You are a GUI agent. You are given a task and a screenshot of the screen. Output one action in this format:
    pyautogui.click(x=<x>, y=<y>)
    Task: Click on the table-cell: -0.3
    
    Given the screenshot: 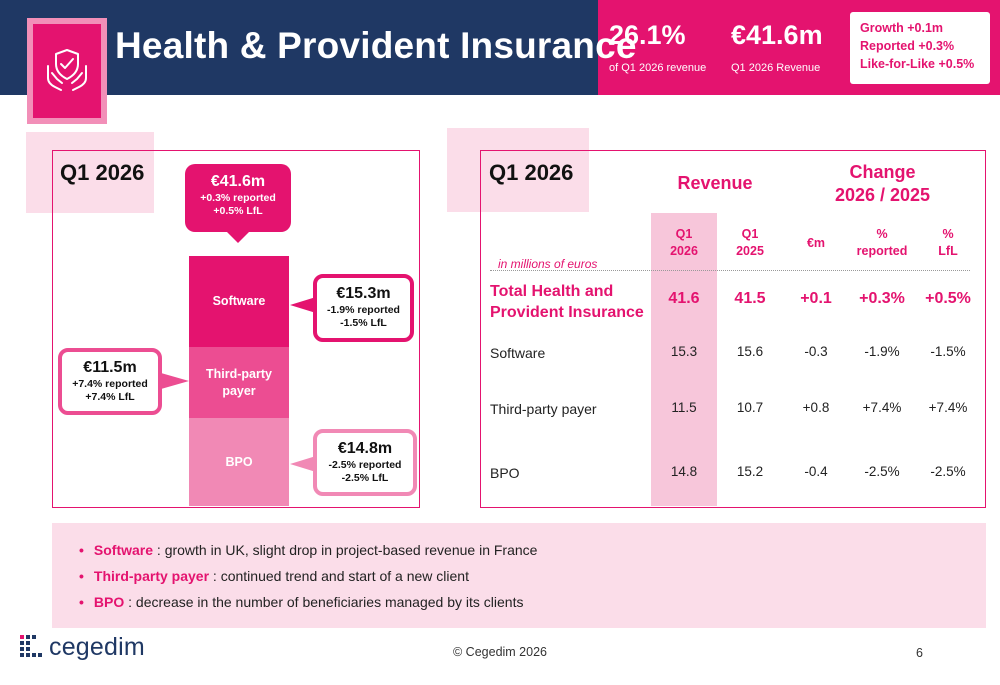 What is the action you would take?
    pyautogui.click(x=816, y=351)
    